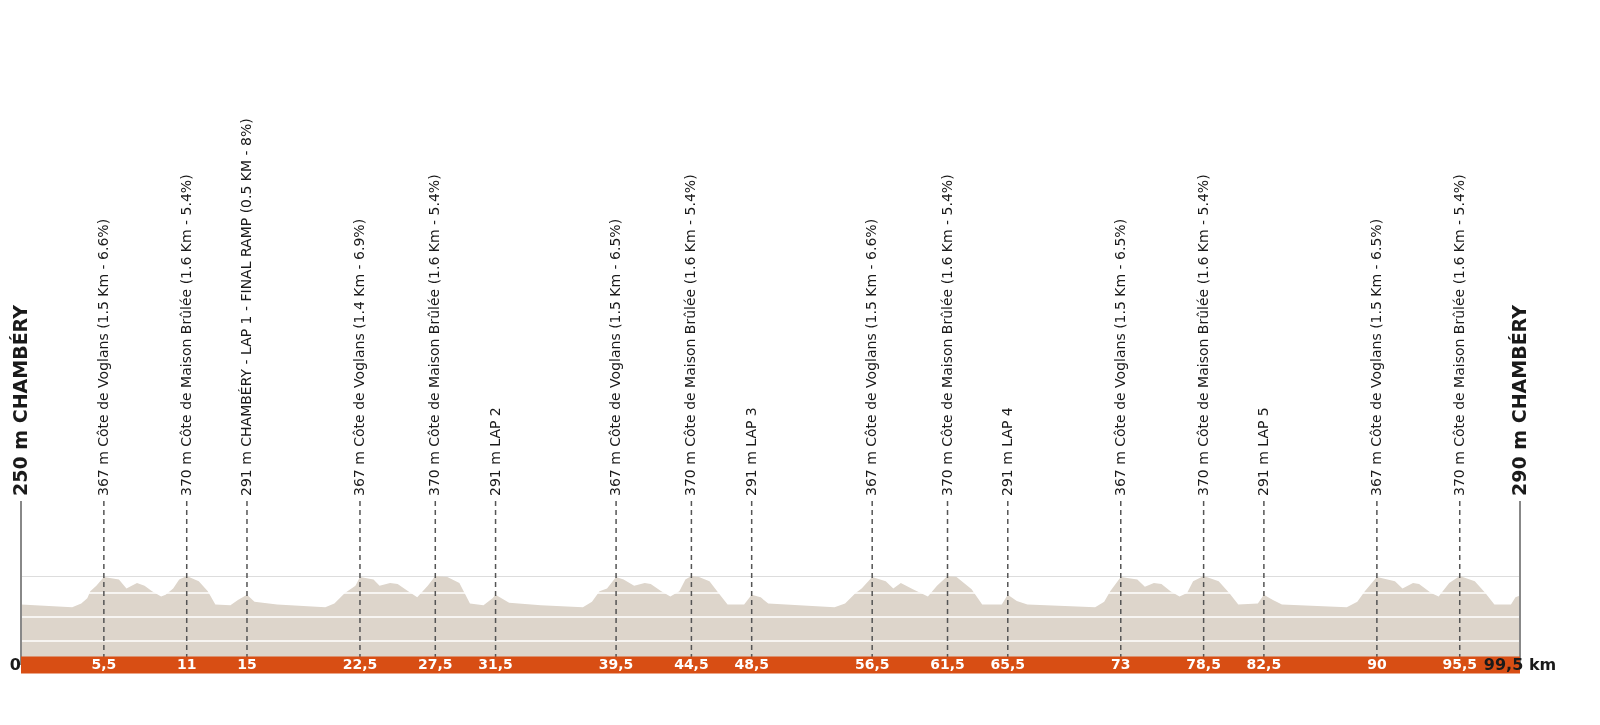  I want to click on x-tick-label: 48,5, so click(751, 664).